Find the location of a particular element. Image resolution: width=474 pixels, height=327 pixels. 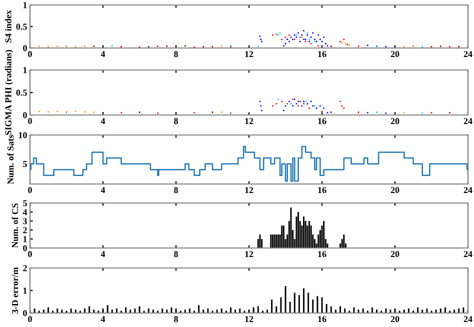

y-axis-title: S4 index is located at coordinates (8, 26).